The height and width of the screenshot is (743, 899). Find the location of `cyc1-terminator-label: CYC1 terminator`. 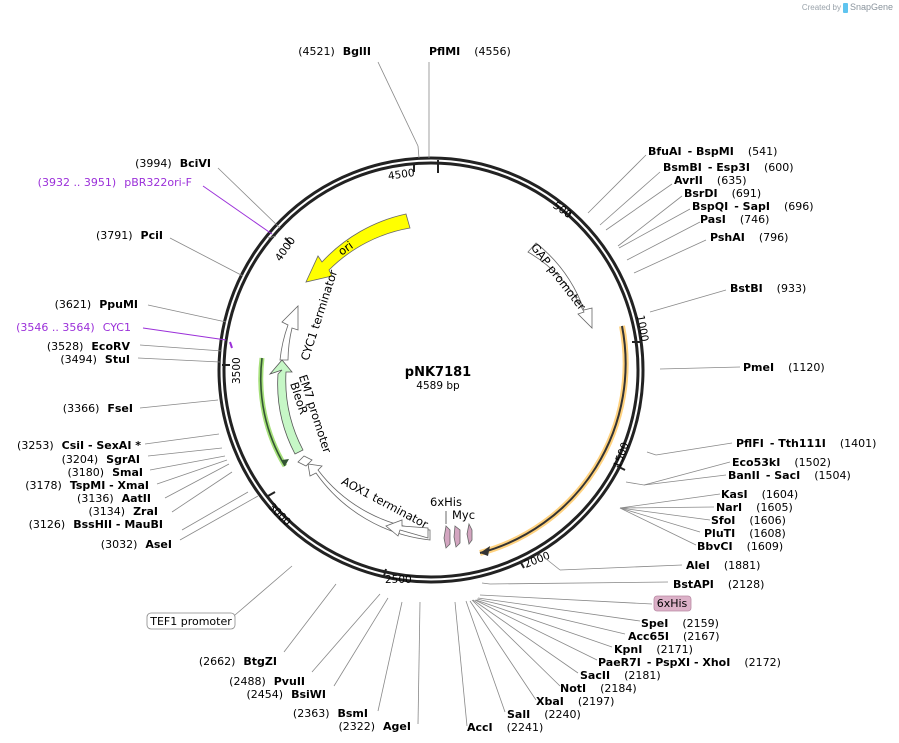

cyc1-terminator-label: CYC1 terminator is located at coordinates (319, 315).